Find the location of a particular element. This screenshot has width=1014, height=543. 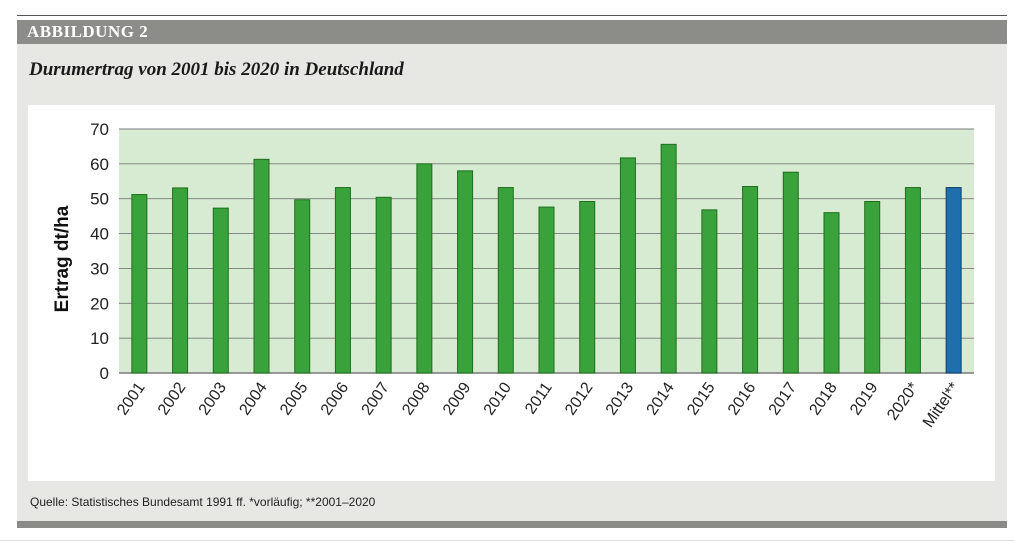

x-tick-label: 2014 is located at coordinates (661, 398).